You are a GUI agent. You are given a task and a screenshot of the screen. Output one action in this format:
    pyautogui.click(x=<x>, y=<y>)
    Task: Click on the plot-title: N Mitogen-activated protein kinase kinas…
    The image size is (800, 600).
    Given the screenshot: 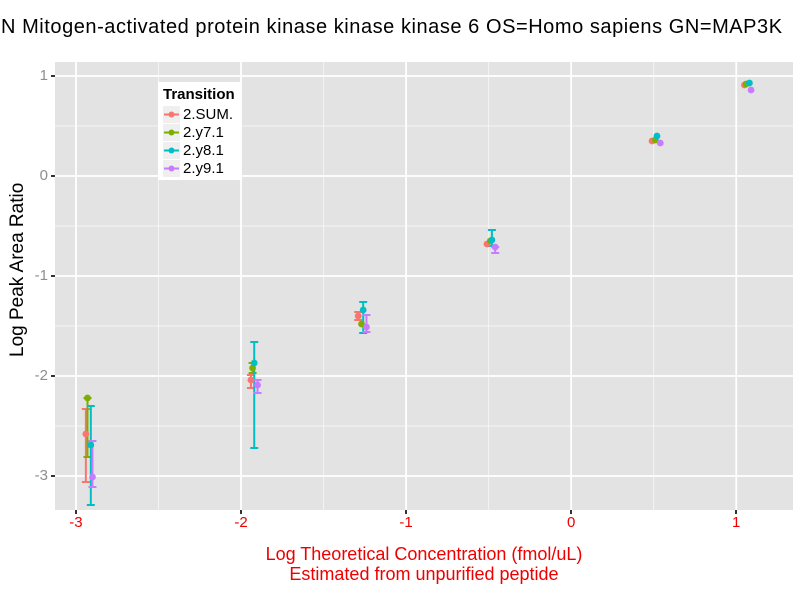 What is the action you would take?
    pyautogui.click(x=392, y=27)
    